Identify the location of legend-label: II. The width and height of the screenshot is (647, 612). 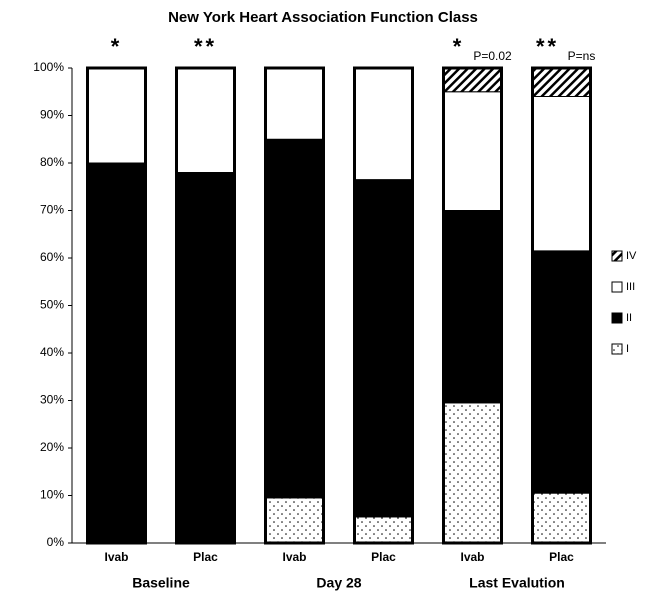
(629, 318).